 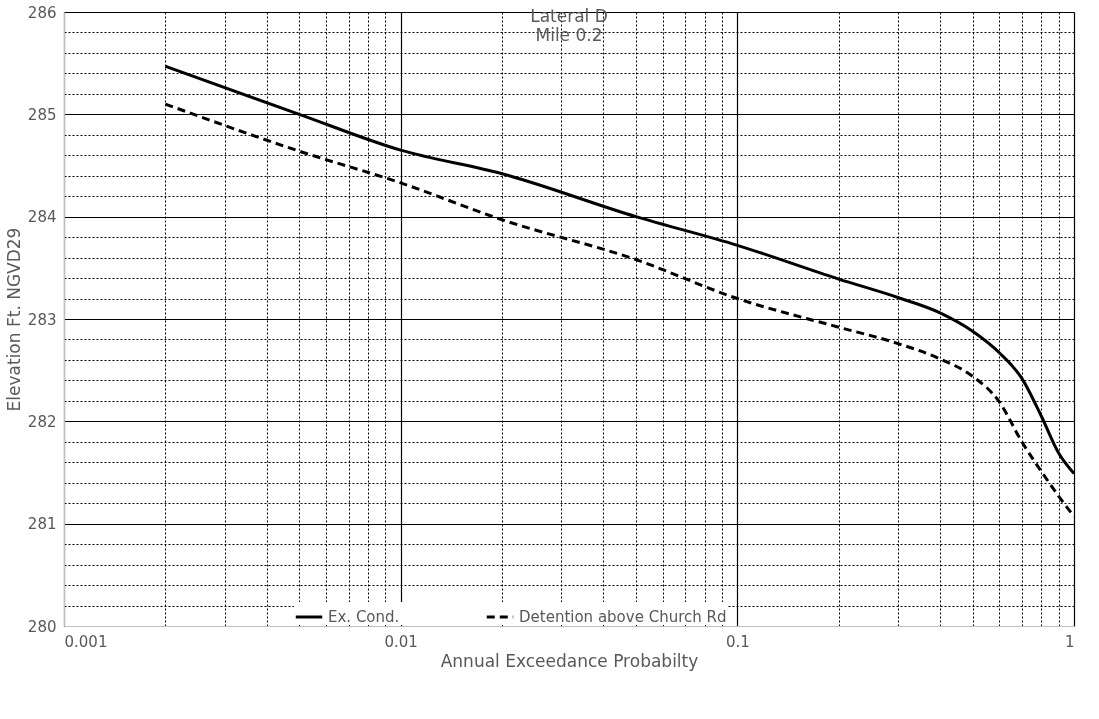 What do you see at coordinates (86, 641) in the screenshot?
I see `x-tick-label: 0.001` at bounding box center [86, 641].